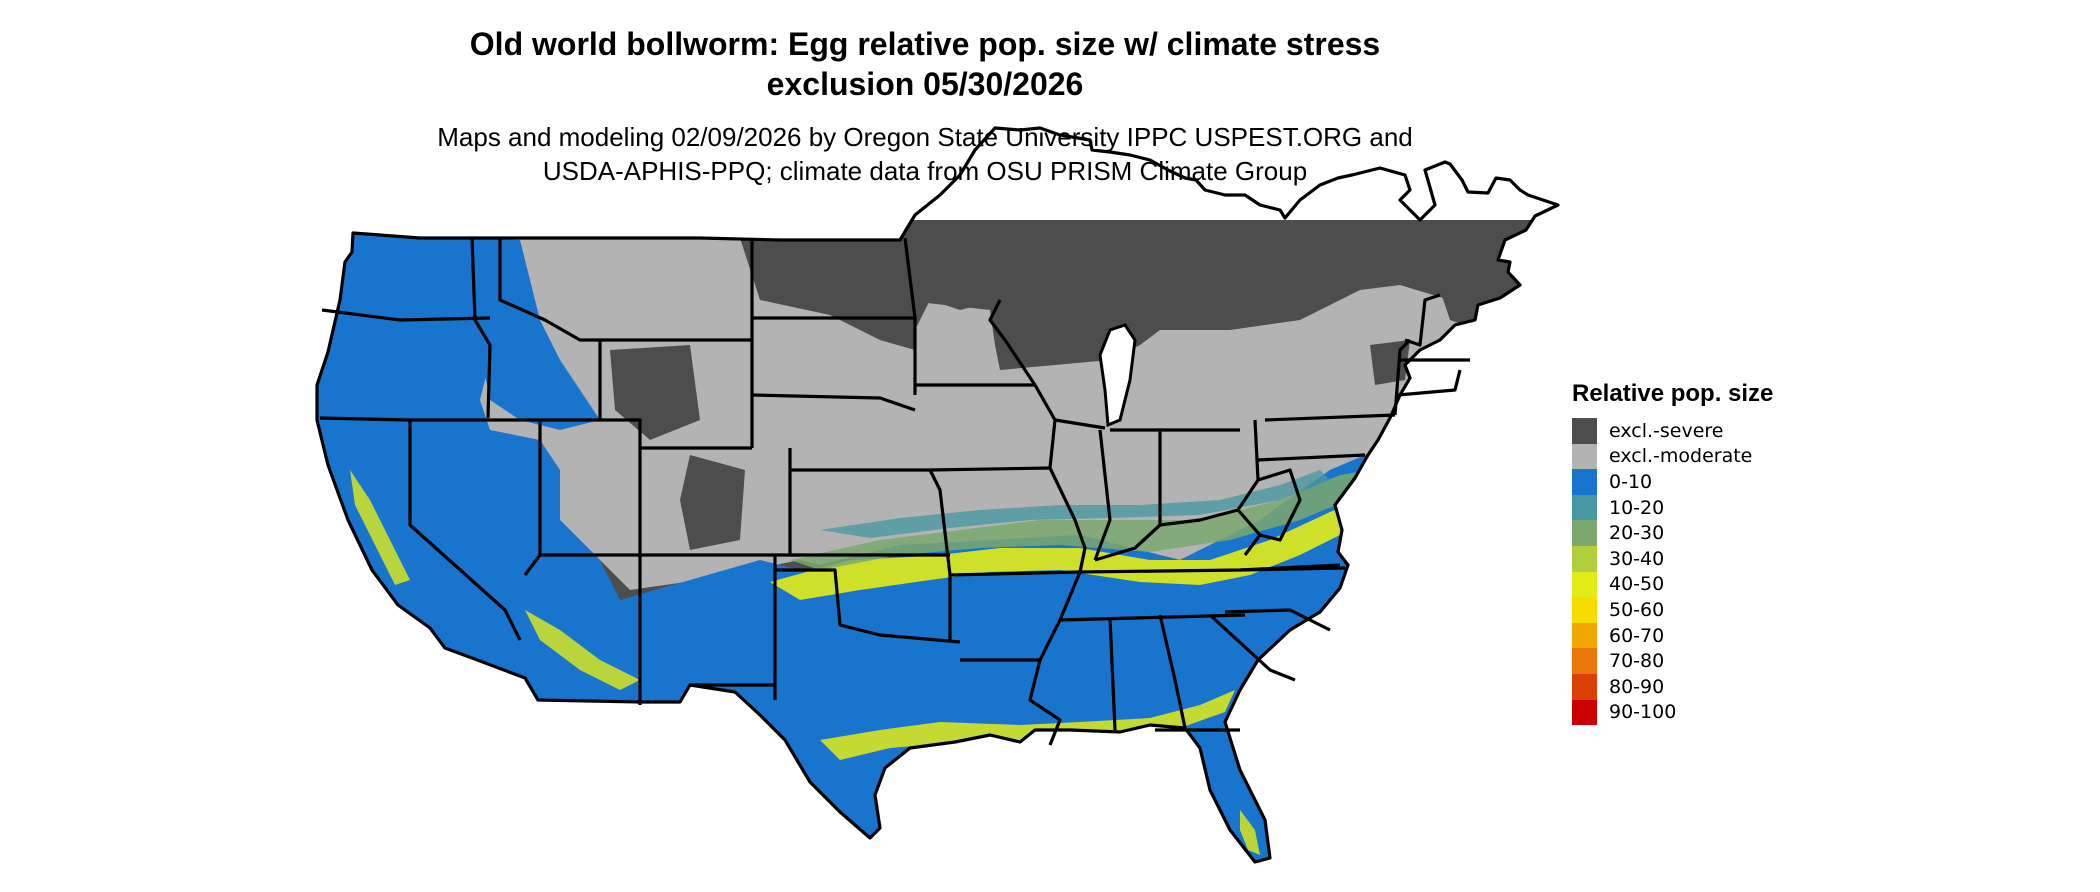 Image resolution: width=2100 pixels, height=892 pixels. I want to click on border-ga-sc, so click(1252, 647).